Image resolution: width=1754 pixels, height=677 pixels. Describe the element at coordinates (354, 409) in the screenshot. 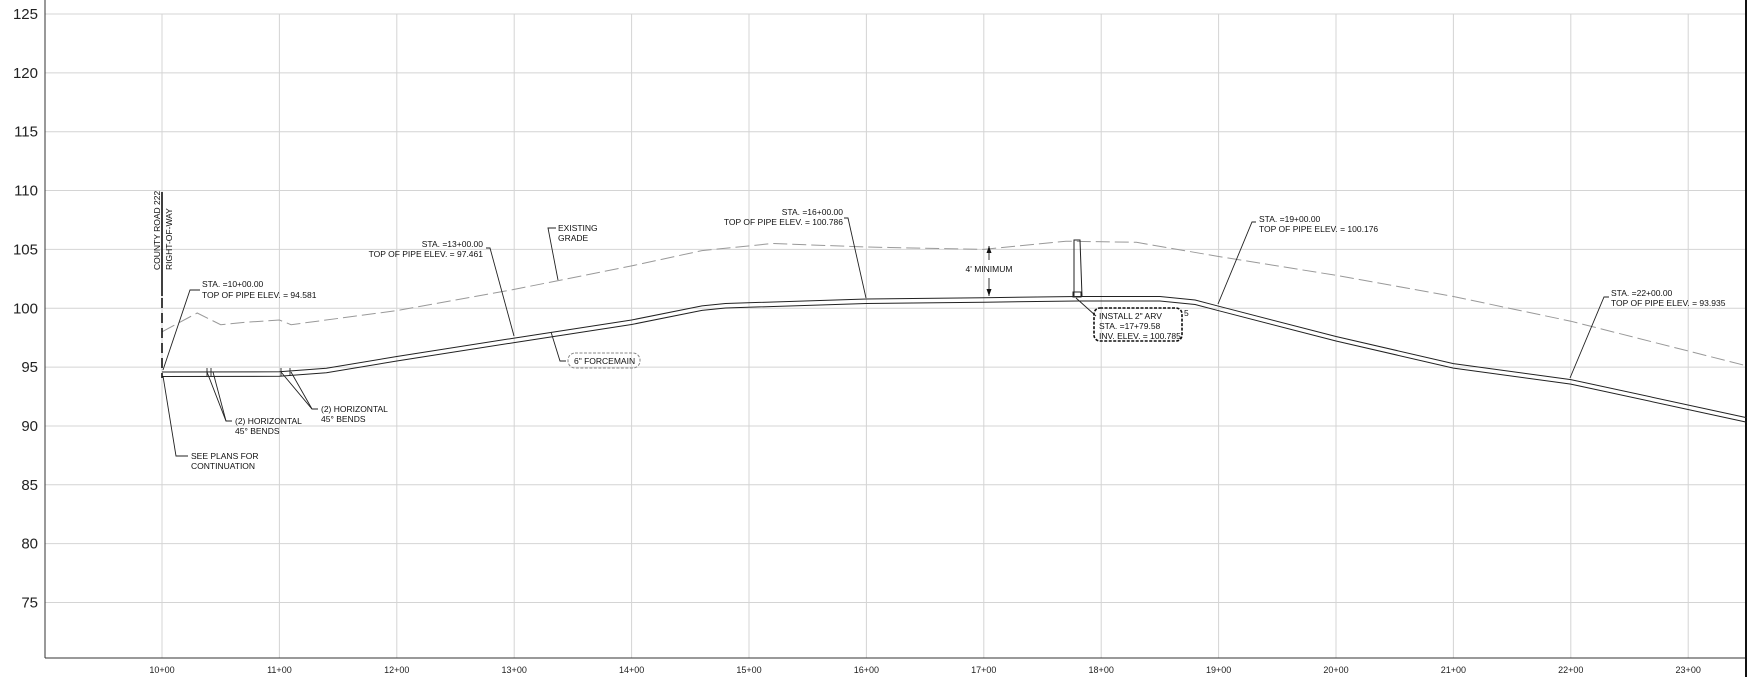

I see `callout-bends-2-line1: (2) HORIZONTAL` at that location.